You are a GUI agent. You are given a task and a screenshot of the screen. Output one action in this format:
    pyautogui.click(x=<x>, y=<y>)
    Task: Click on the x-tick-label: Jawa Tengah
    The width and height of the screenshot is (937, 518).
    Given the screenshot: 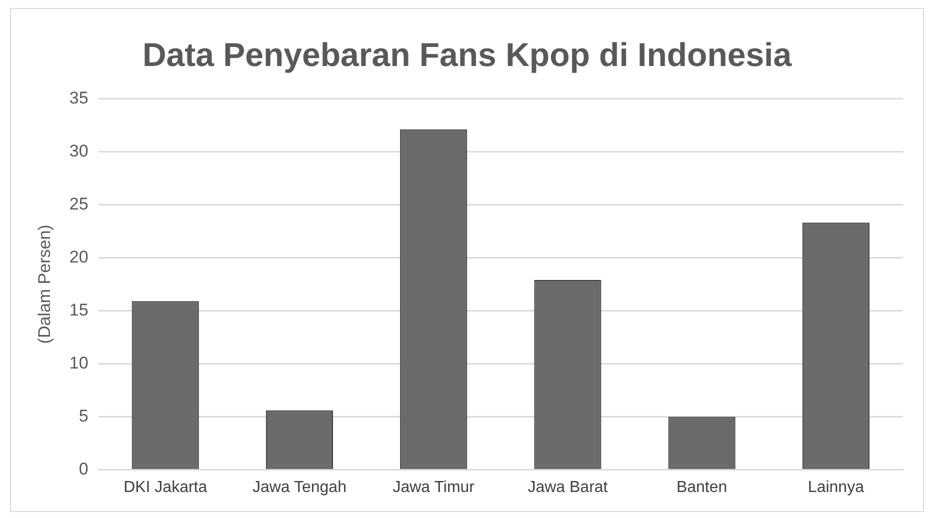 What is the action you would take?
    pyautogui.click(x=299, y=487)
    